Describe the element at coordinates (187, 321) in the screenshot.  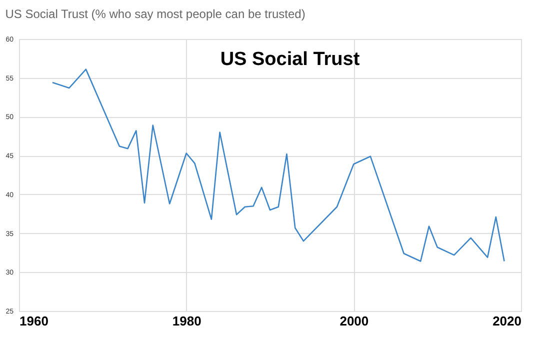
I see `x-tick-label: 1980` at that location.